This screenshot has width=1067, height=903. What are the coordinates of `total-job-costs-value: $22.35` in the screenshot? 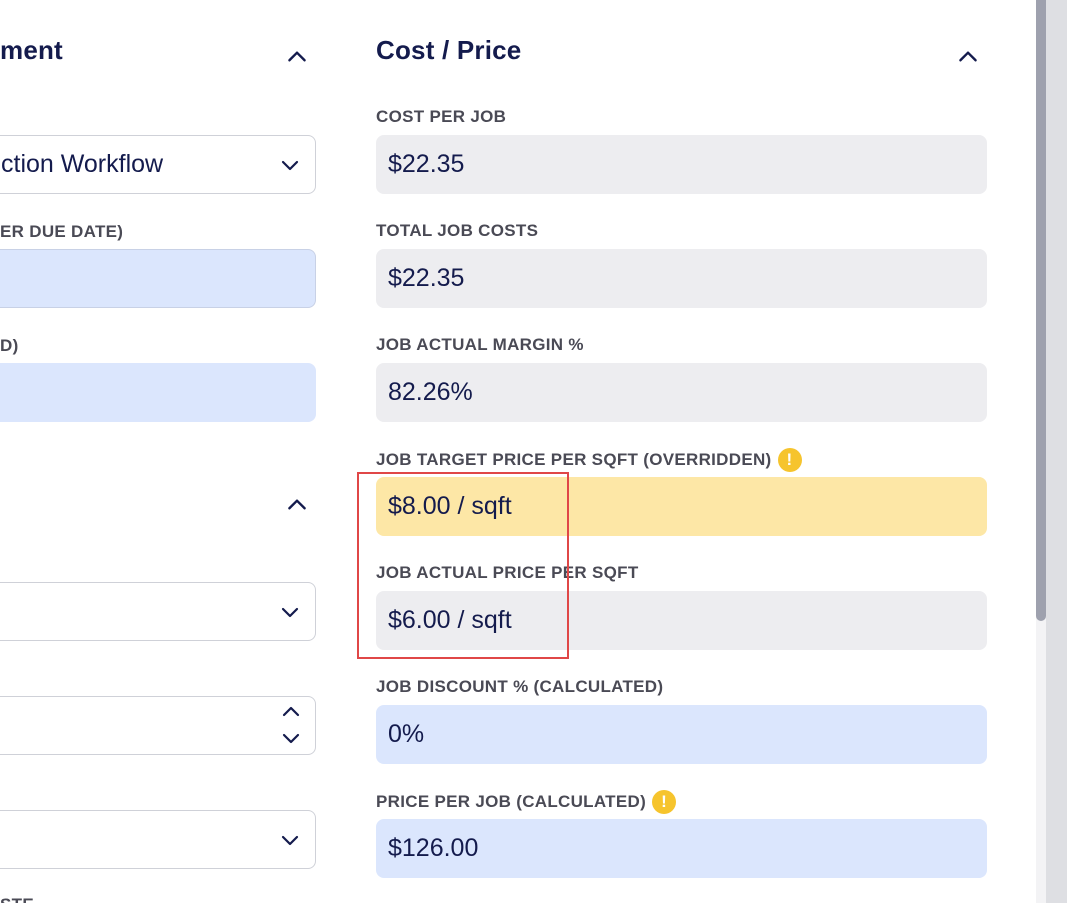 It's located at (426, 278).